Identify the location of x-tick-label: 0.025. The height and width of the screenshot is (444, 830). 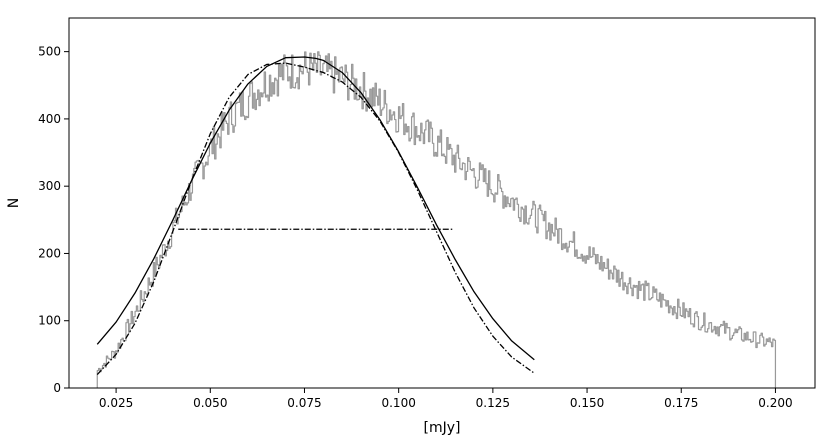
(116, 403).